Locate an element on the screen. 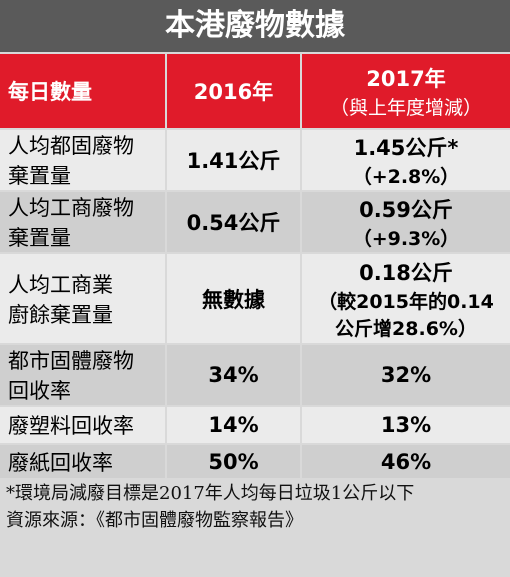 The height and width of the screenshot is (577, 510). cell-line: 無數據 is located at coordinates (233, 299).